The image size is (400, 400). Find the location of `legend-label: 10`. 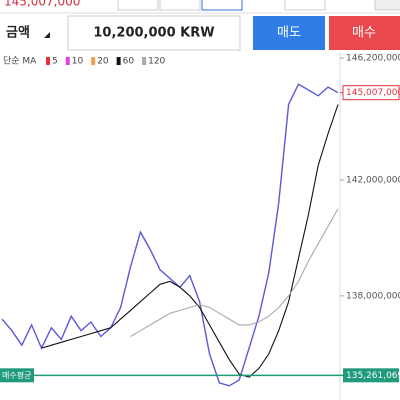

legend-label: 10 is located at coordinates (78, 62).